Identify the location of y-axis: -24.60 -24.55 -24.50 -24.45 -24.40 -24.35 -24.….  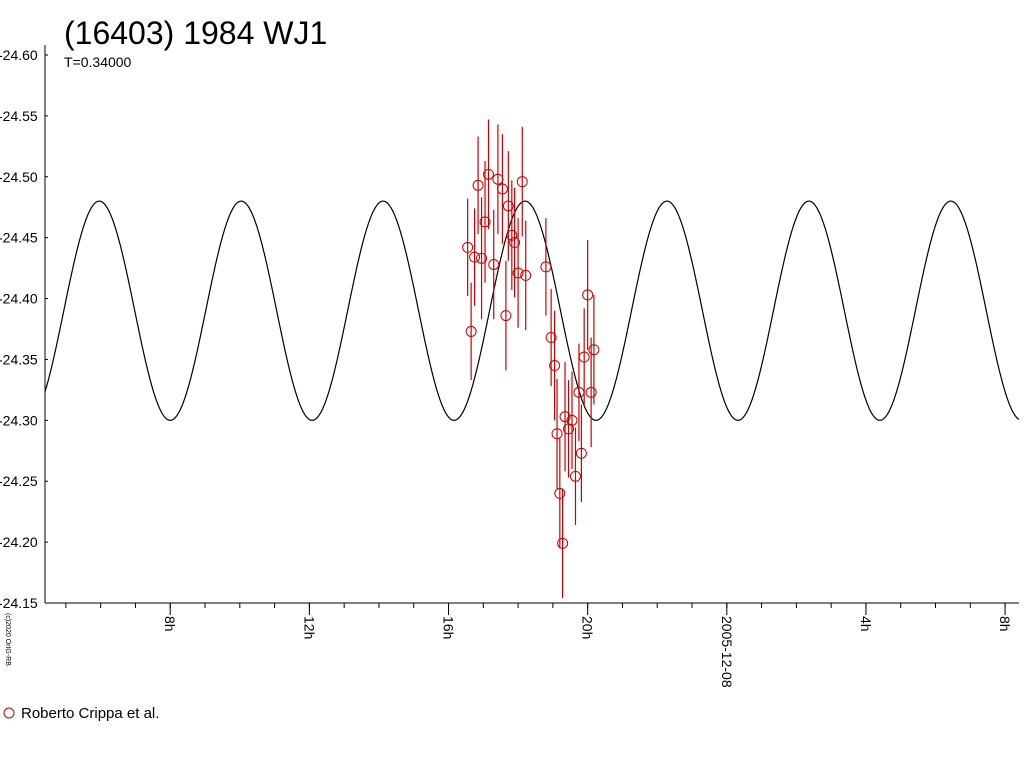
(24, 328).